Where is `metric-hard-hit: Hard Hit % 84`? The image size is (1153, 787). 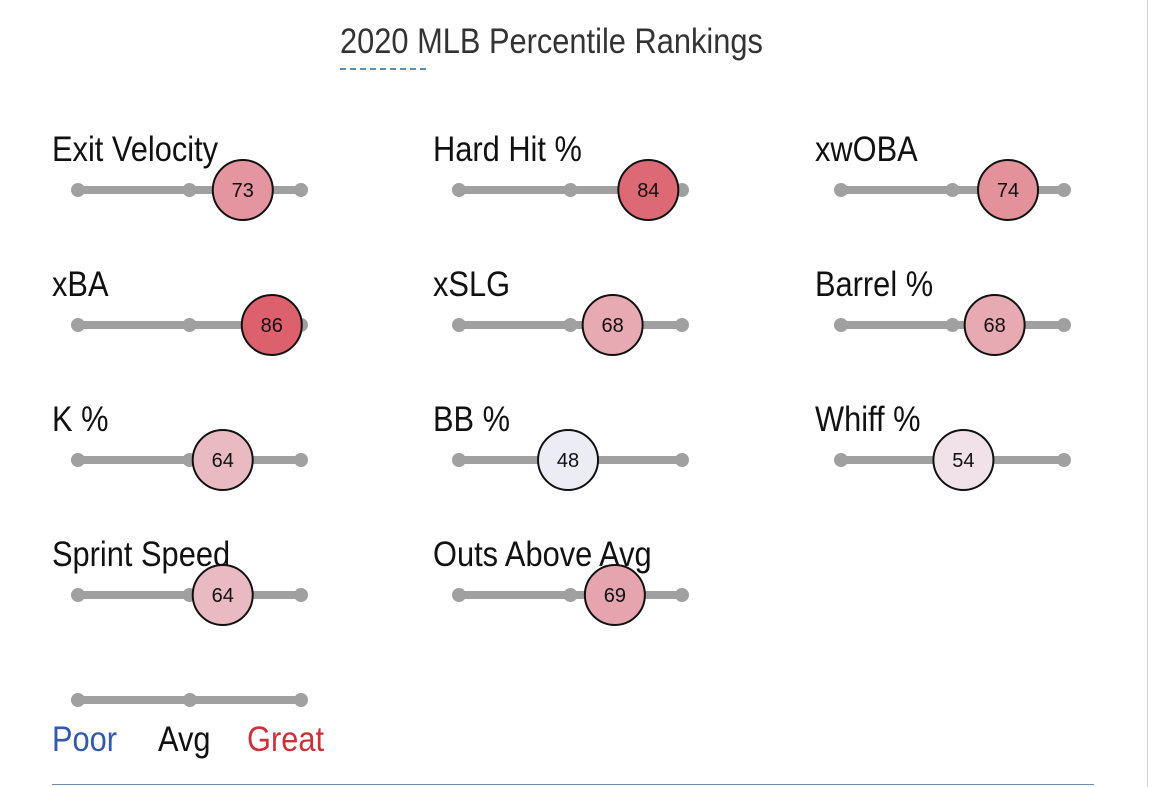 metric-hard-hit: Hard Hit % 84 is located at coordinates (603, 190).